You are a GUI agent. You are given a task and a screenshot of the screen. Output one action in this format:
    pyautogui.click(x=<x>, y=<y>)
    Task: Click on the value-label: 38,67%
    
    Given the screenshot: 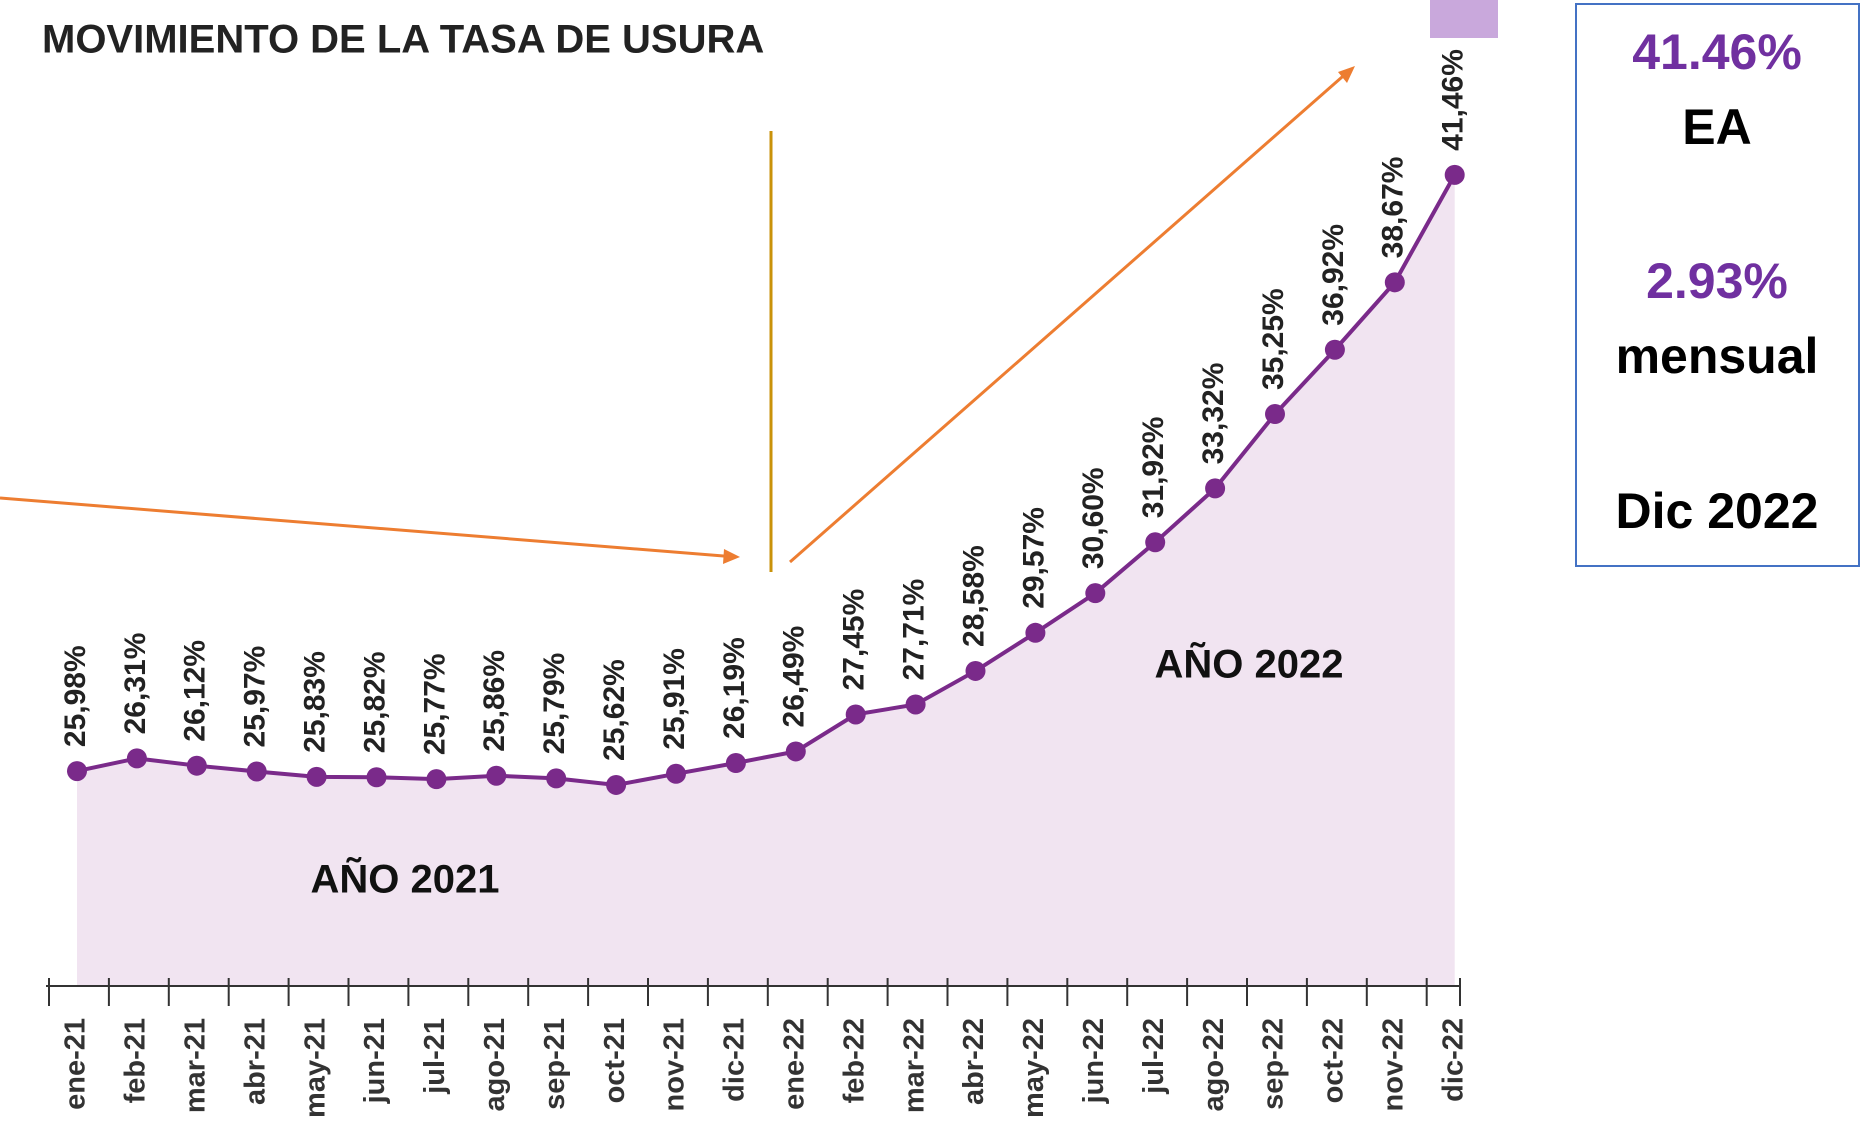 What is the action you would take?
    pyautogui.click(x=1393, y=208)
    